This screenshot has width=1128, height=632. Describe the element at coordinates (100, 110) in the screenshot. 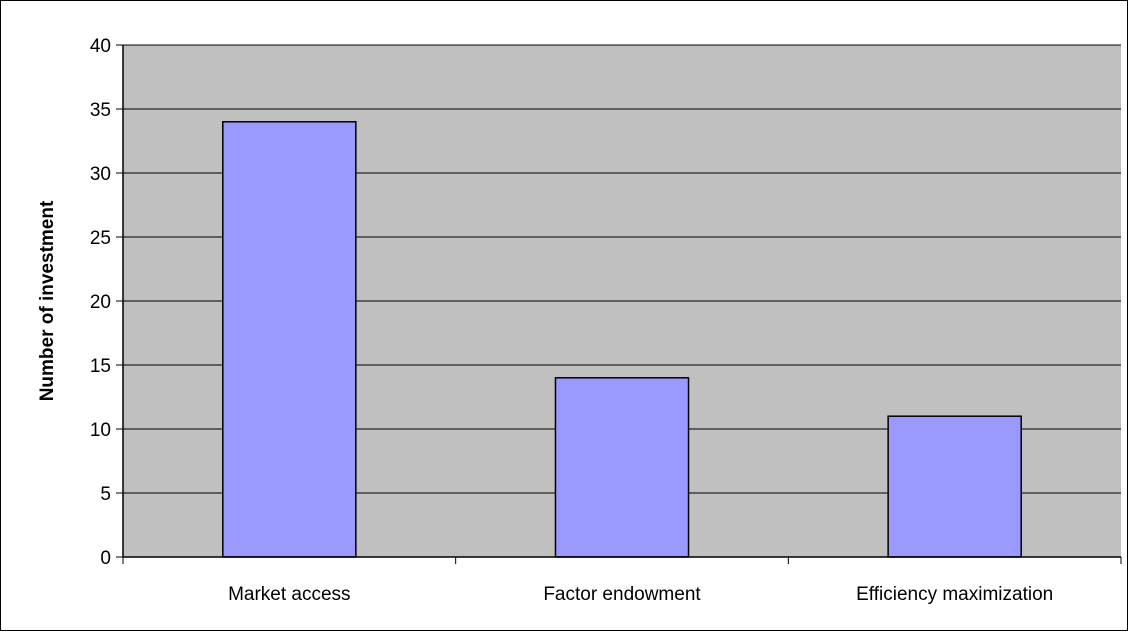

I see `y-tick-label: 35` at that location.